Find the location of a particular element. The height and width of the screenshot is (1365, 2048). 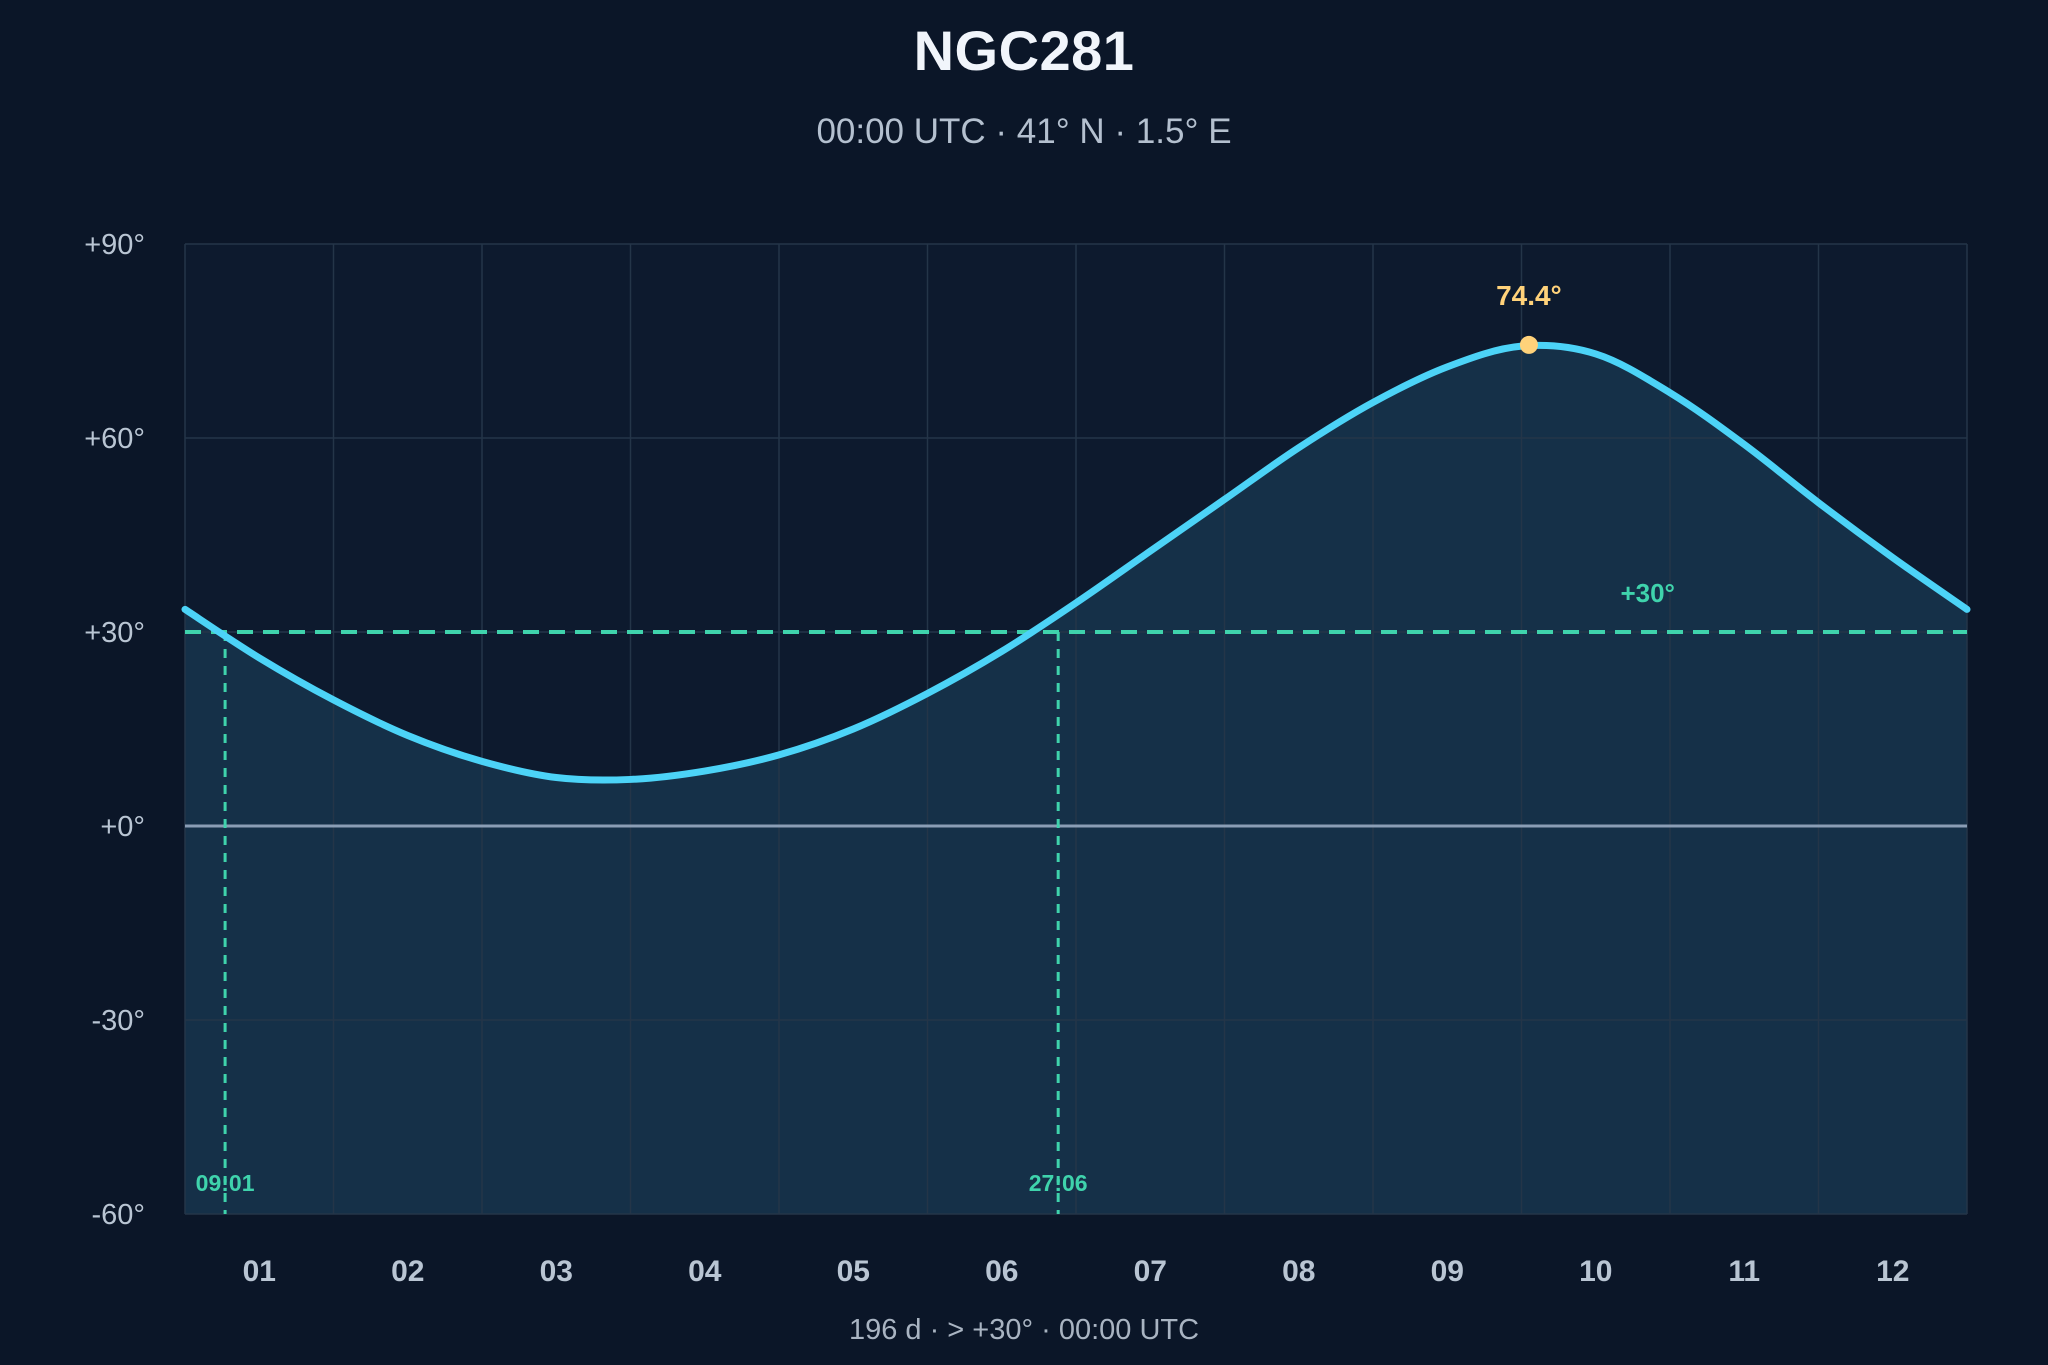

crossing-label: 09:01 is located at coordinates (225, 1183).